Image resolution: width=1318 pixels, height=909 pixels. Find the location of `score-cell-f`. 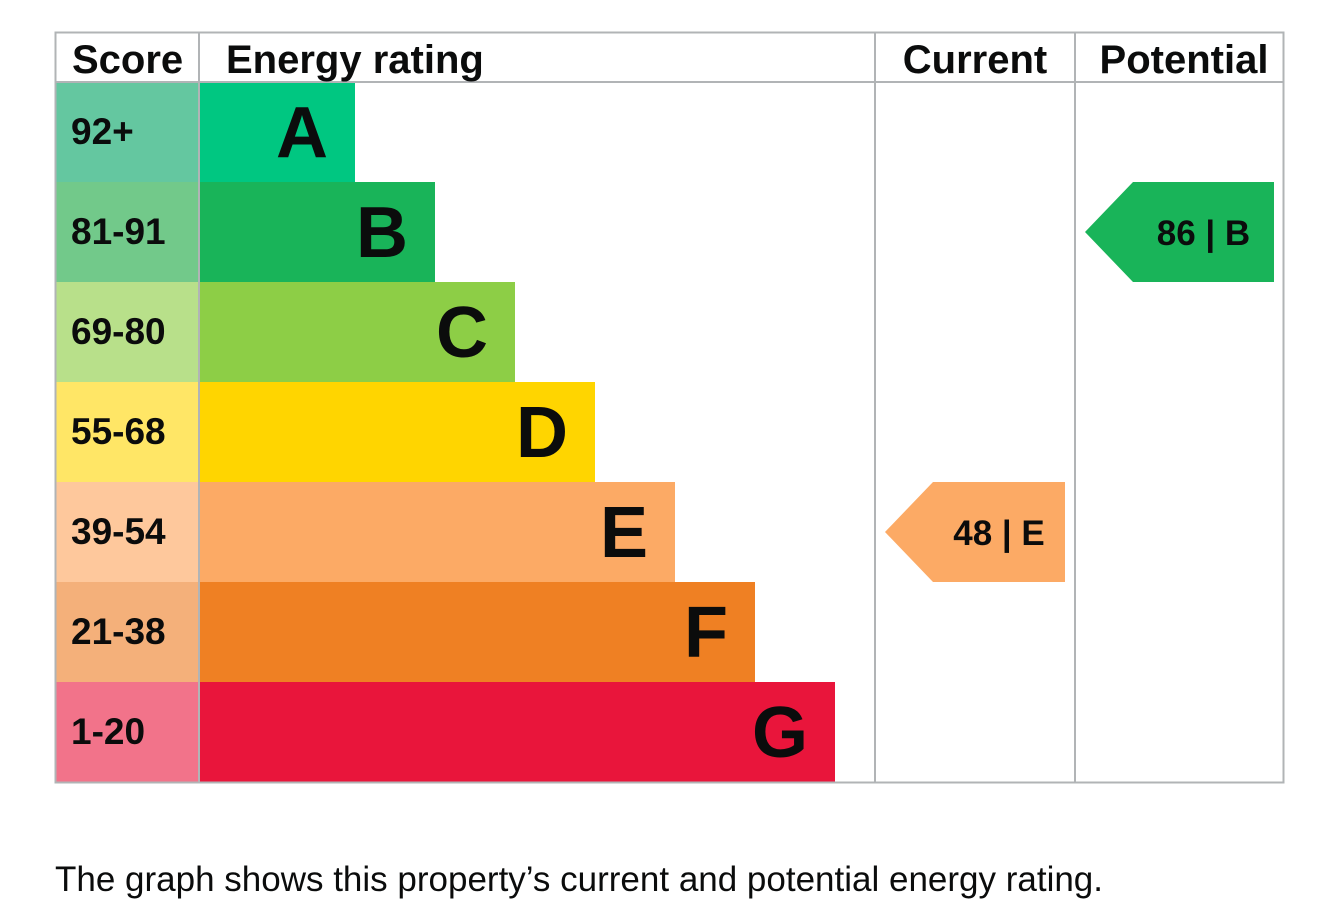

score-cell-f is located at coordinates (127, 632).